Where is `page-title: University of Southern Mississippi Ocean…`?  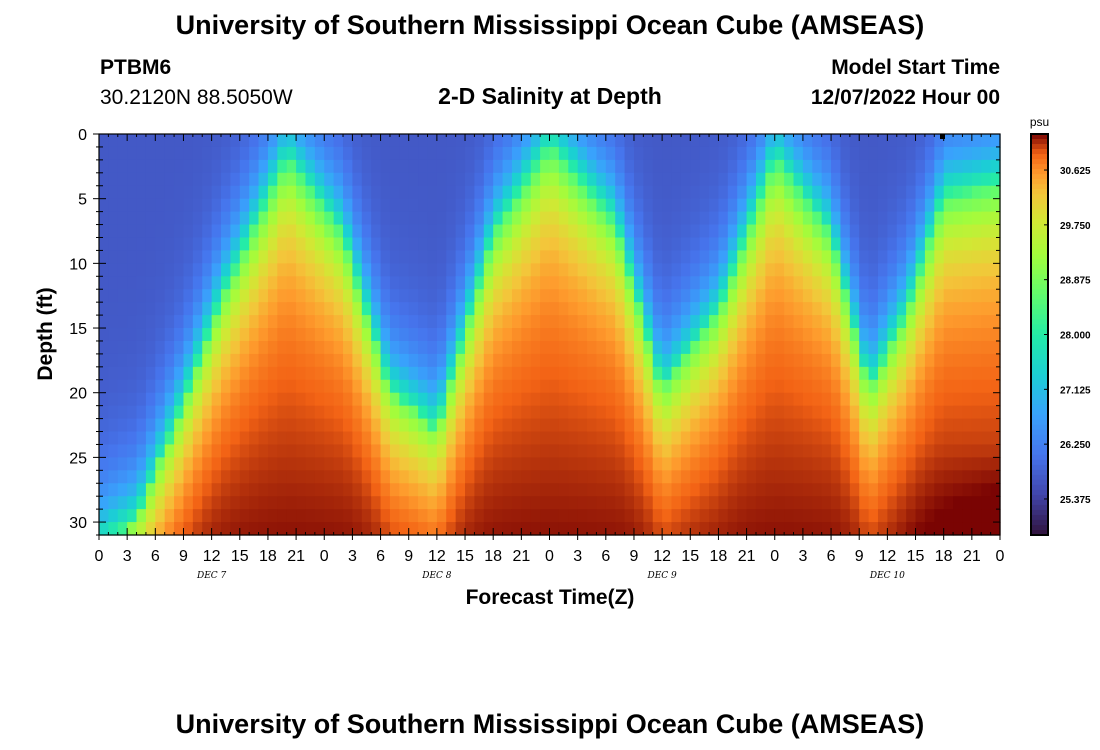
page-title: University of Southern Mississippi Ocean… is located at coordinates (550, 25).